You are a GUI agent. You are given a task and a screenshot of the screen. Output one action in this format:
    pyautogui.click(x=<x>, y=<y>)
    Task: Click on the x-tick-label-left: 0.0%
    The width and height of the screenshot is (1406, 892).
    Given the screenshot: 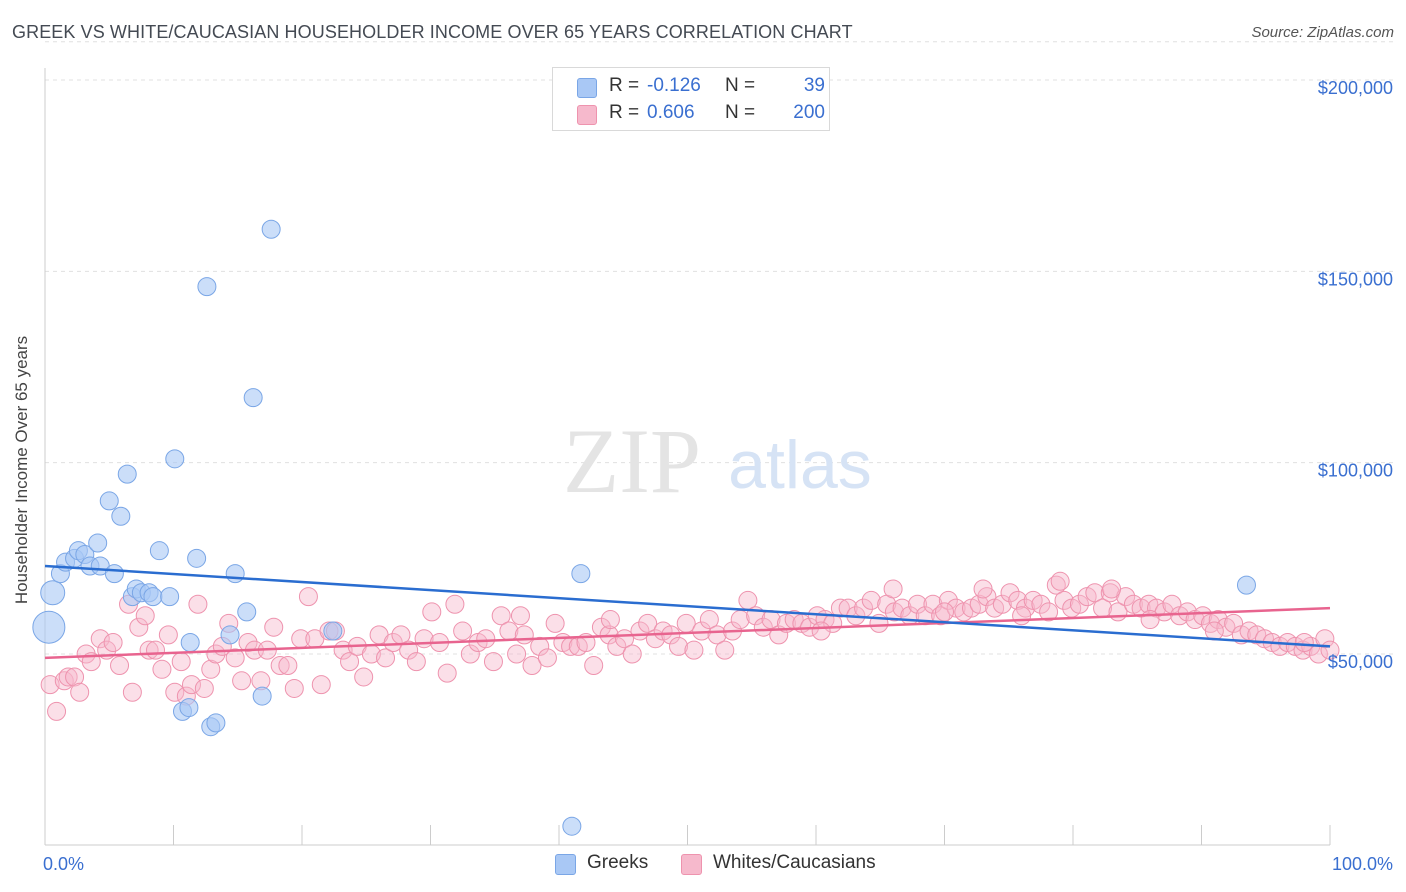 What is the action you would take?
    pyautogui.click(x=63, y=864)
    